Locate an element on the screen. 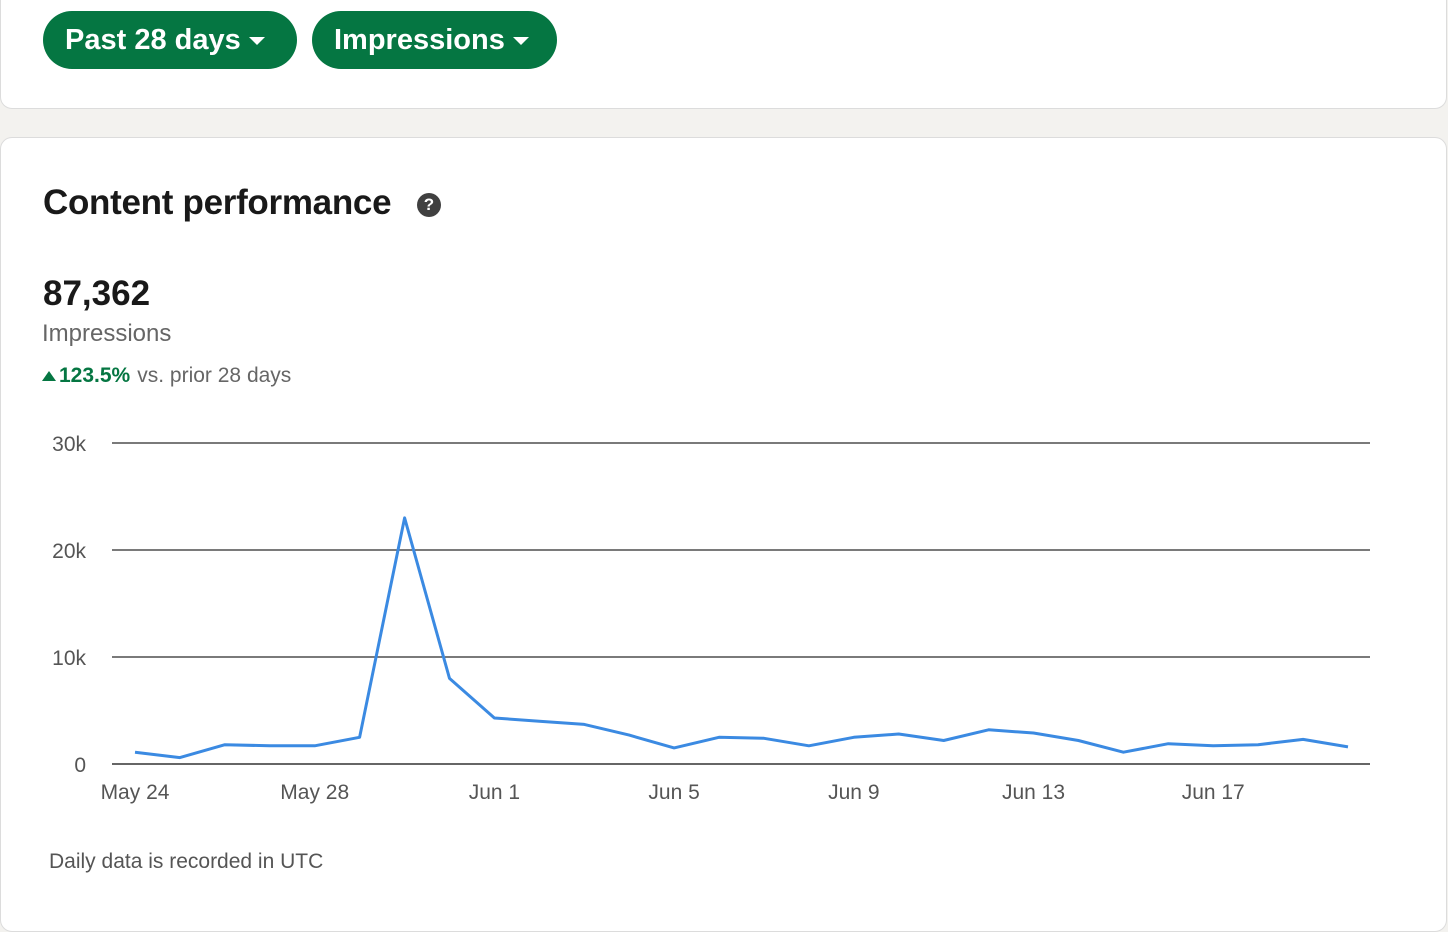 The width and height of the screenshot is (1448, 932). section-title: Content performance is located at coordinates (217, 202).